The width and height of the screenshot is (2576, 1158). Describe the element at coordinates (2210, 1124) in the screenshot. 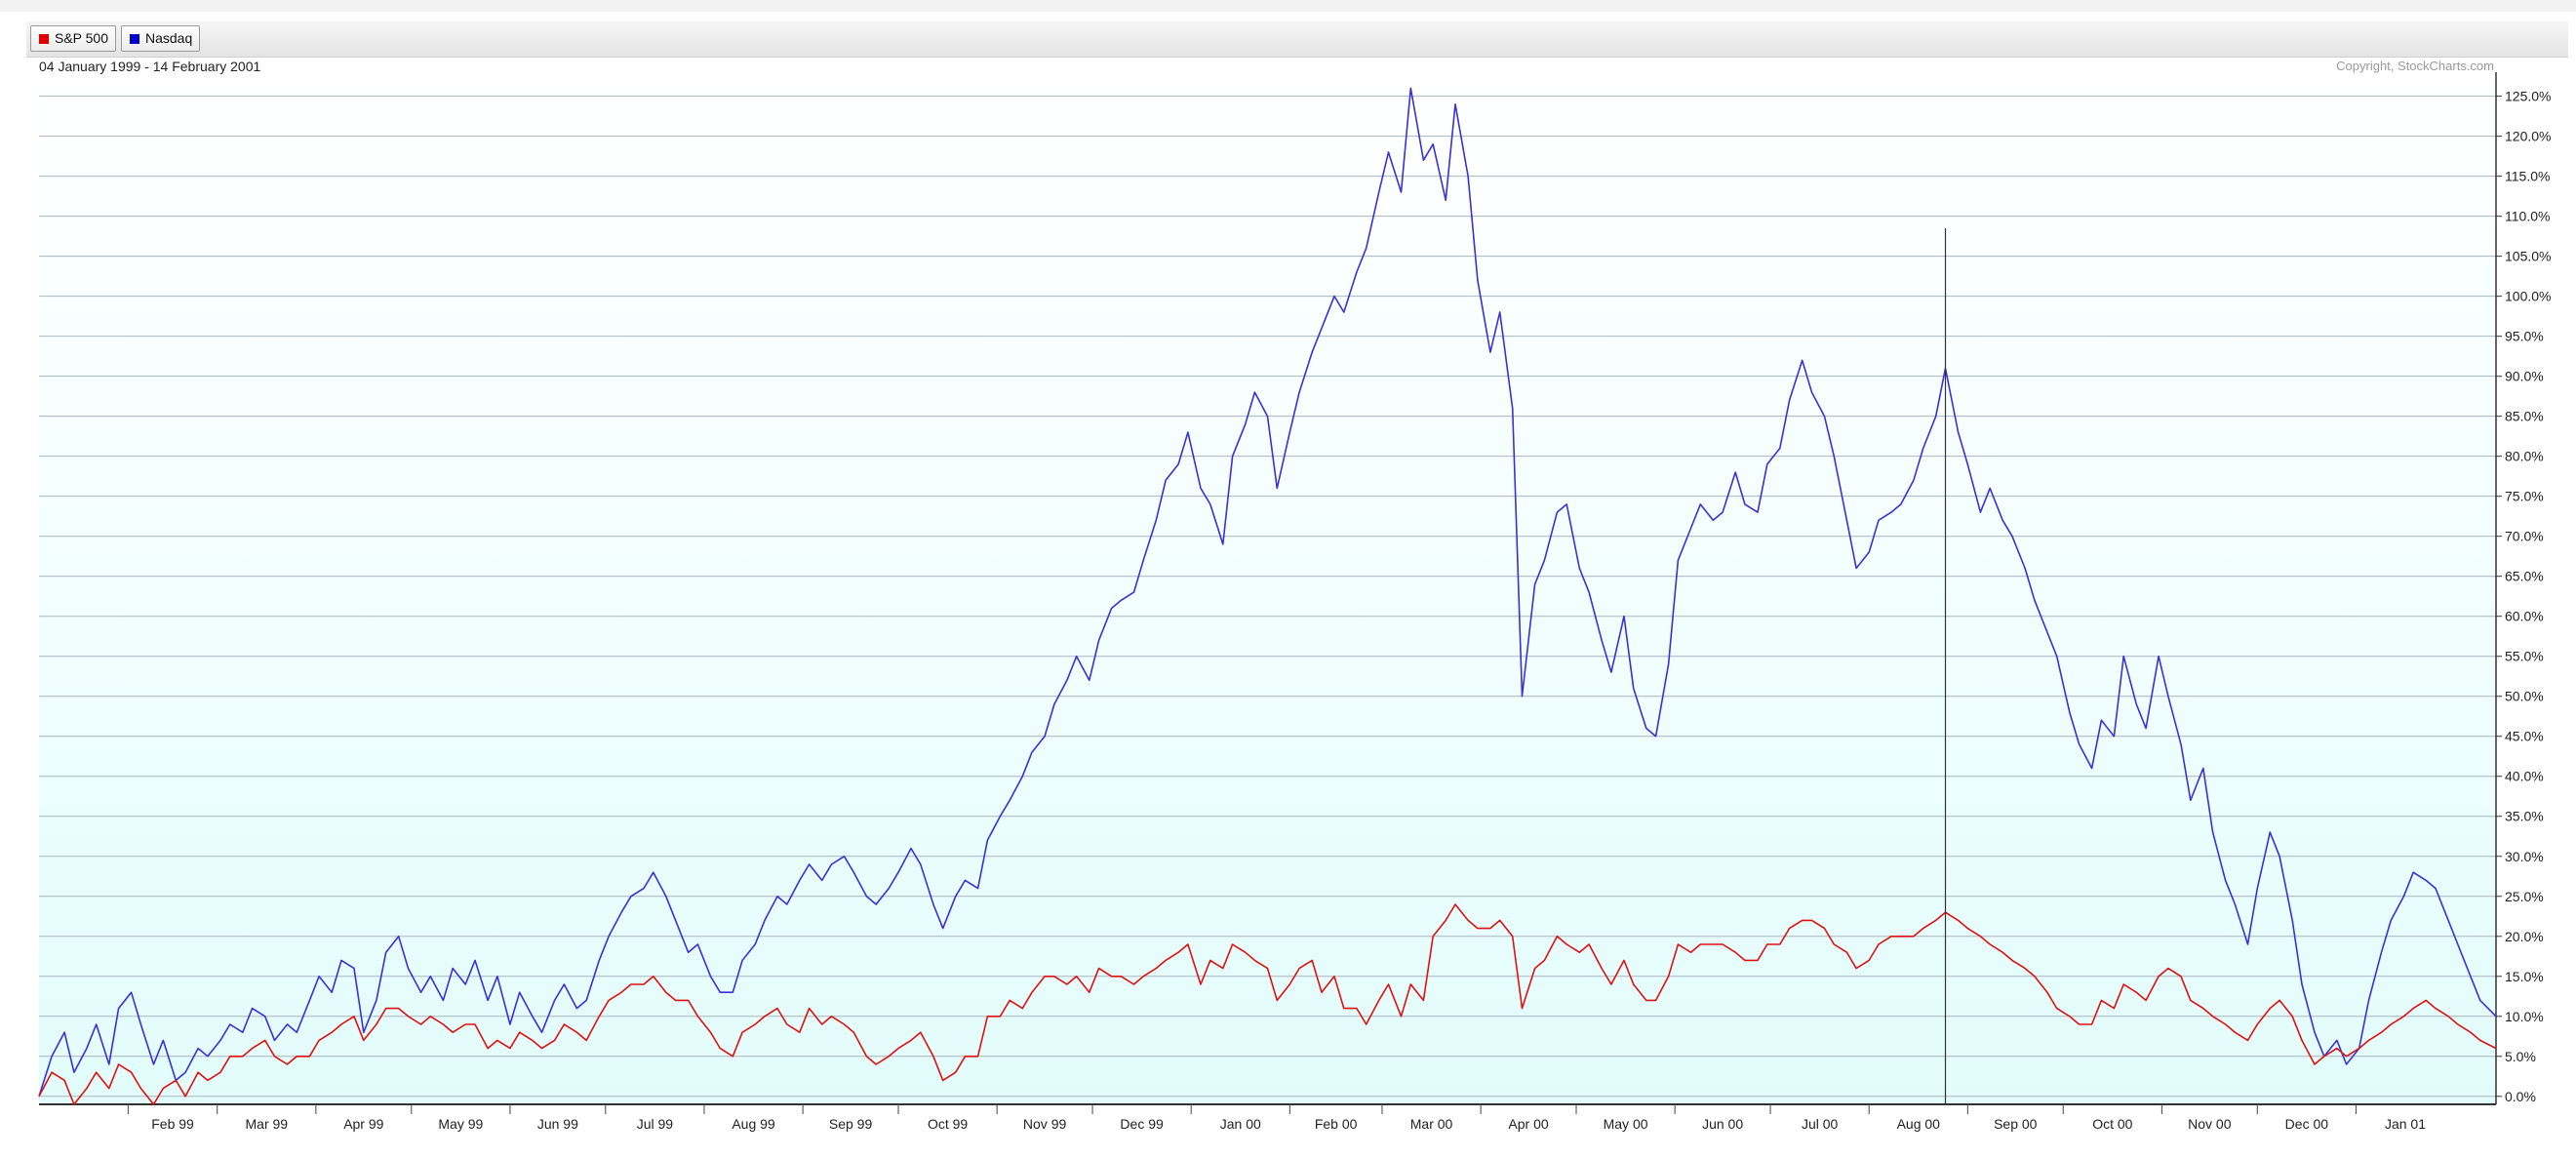

I see `x-tick-label: Nov 00` at that location.